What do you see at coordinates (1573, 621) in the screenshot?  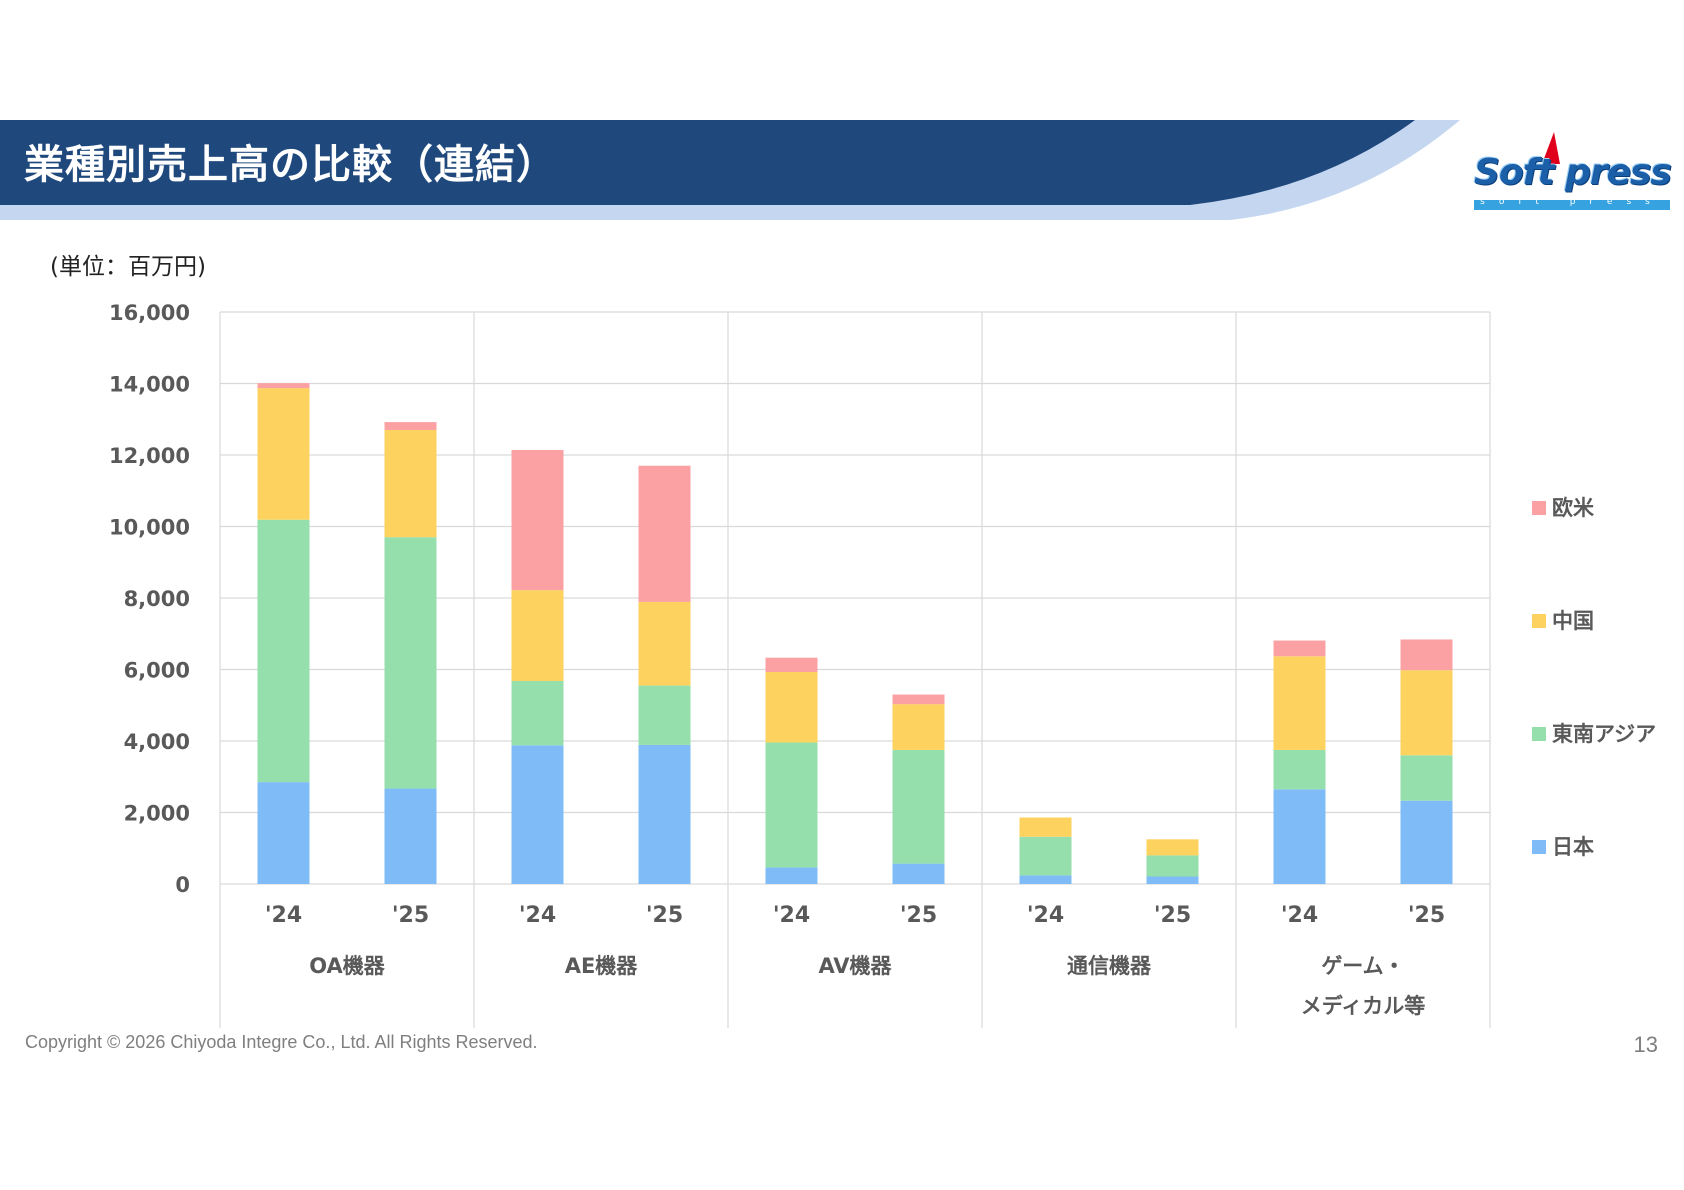 I see `legend-label: 中国` at bounding box center [1573, 621].